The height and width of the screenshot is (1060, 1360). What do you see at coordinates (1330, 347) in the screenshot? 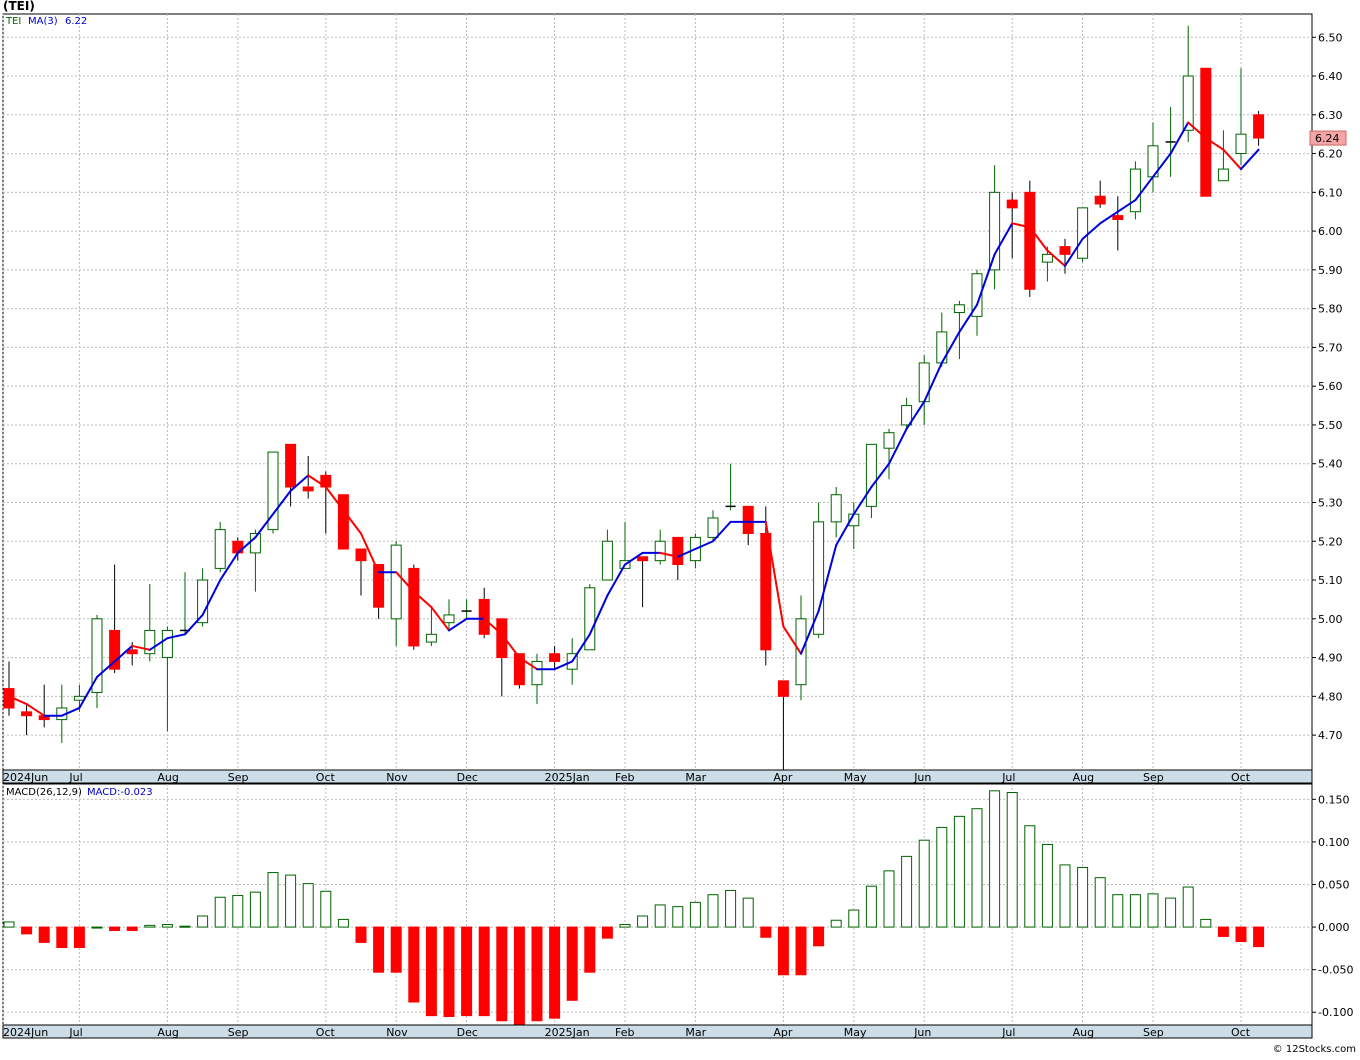
I see `price-y-tick-label: 5.70` at bounding box center [1330, 347].